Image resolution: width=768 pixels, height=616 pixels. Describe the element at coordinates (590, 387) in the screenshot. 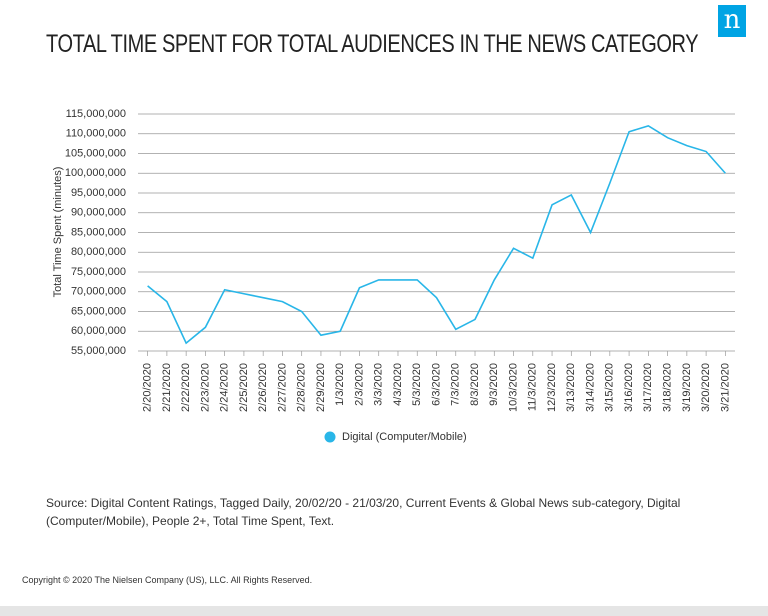

I see `x-tick-label: 3/14/2020` at that location.